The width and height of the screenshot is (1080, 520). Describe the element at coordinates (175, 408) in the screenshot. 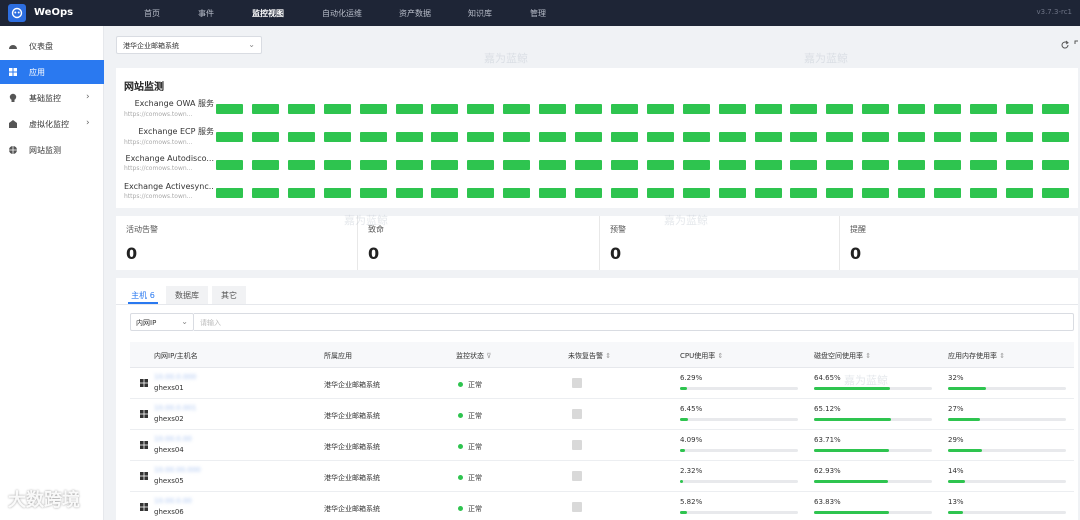

I see `host-ip: 10.00.0.001` at that location.